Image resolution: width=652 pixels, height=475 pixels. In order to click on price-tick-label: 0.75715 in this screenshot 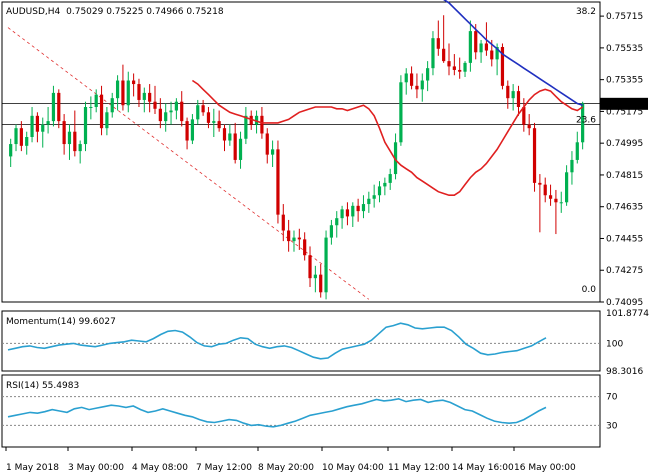, I will do `click(624, 17)`.